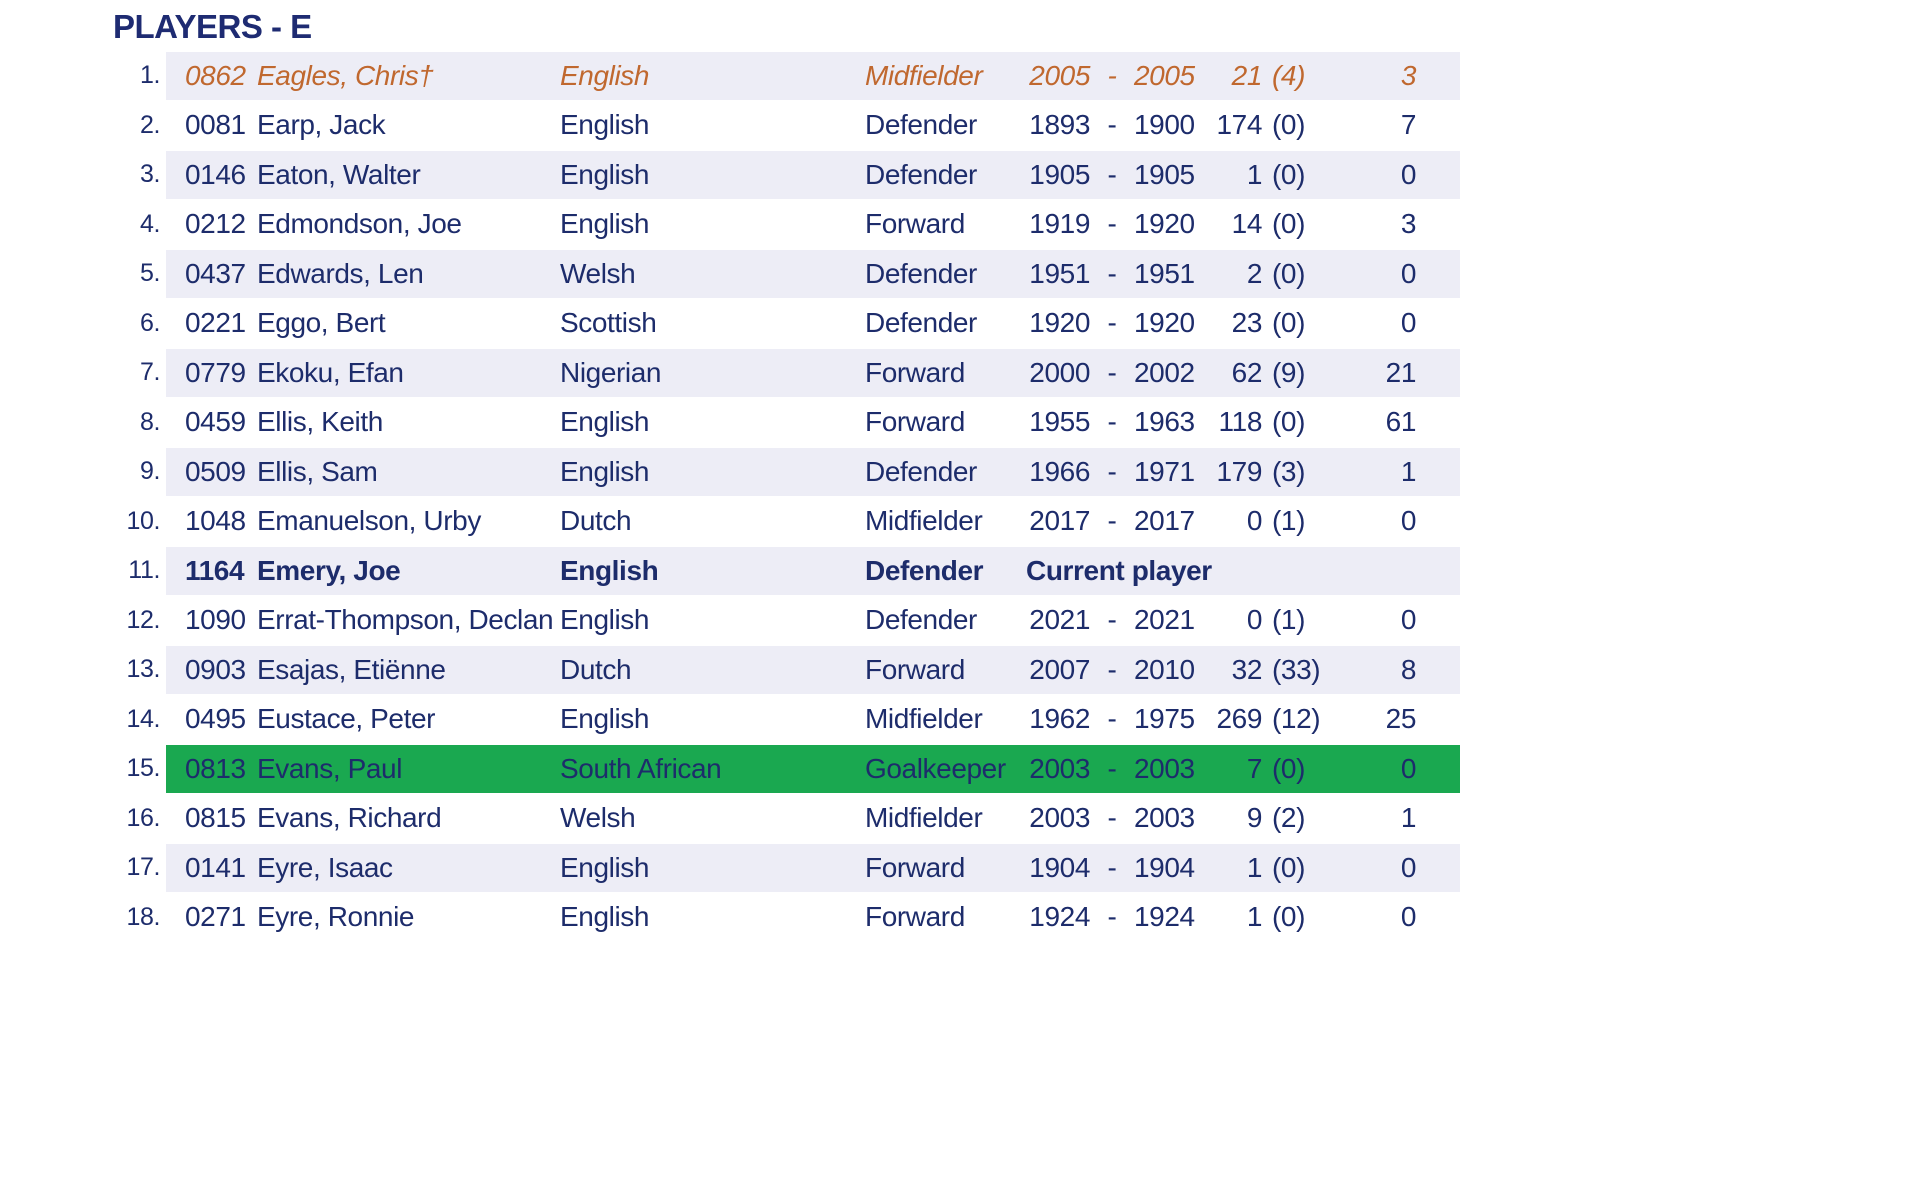  Describe the element at coordinates (340, 273) in the screenshot. I see `player-name: Edwards, Len` at that location.